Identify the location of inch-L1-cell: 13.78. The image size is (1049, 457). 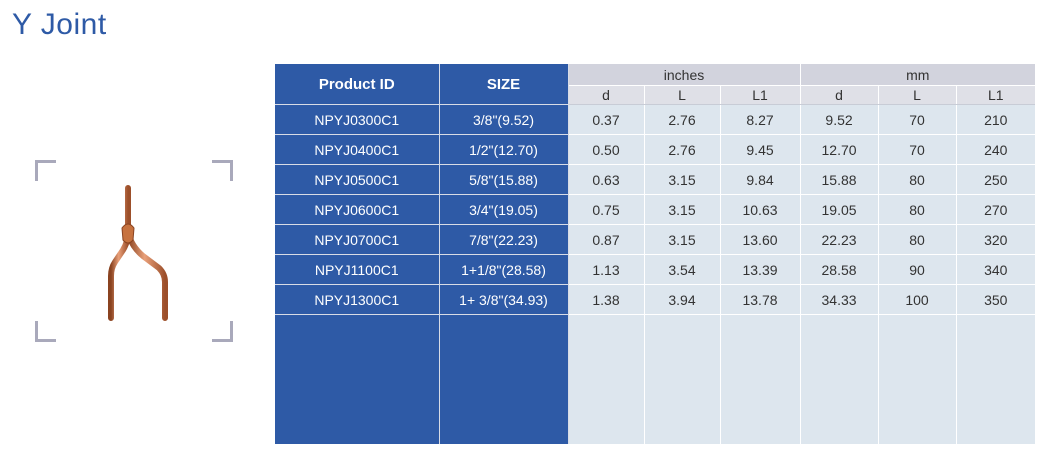
(760, 299).